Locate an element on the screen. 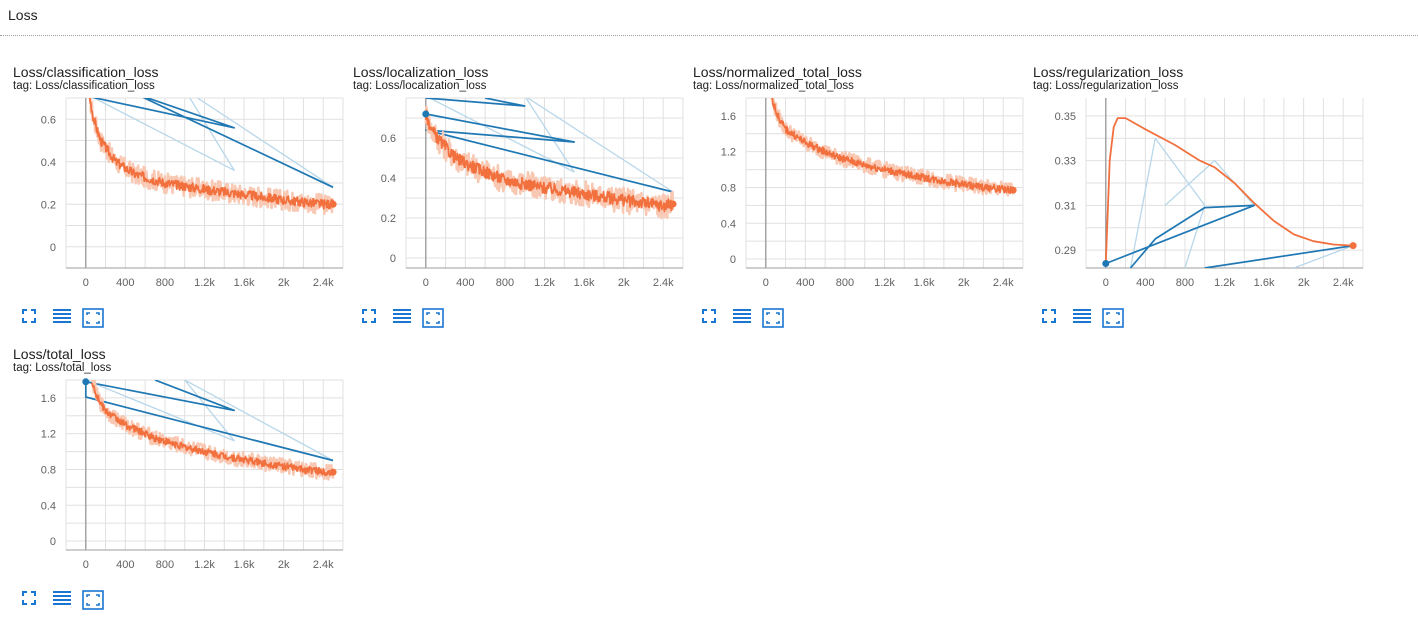  y-tick-label: 1.2 is located at coordinates (728, 153).